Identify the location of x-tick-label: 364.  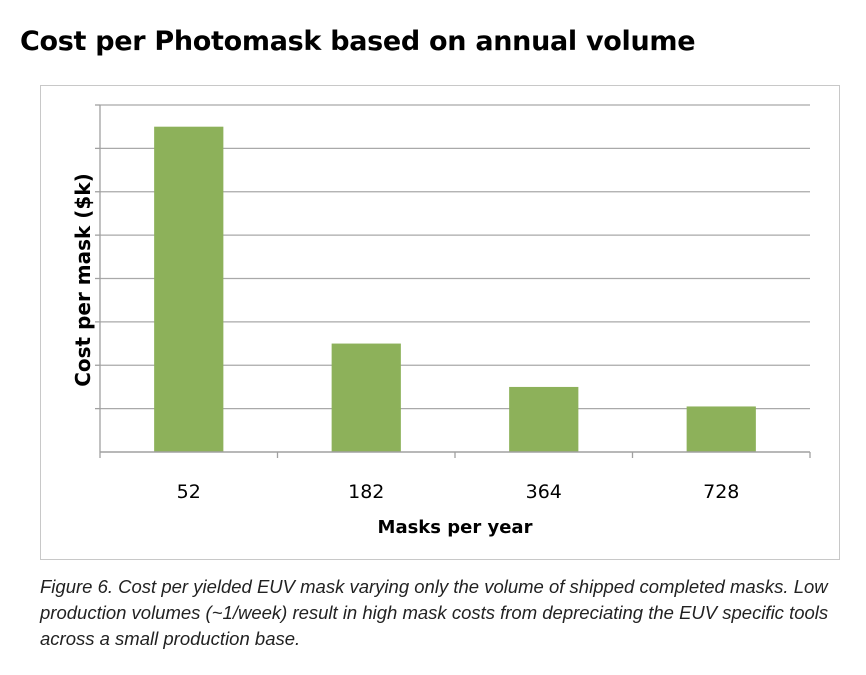
(544, 492).